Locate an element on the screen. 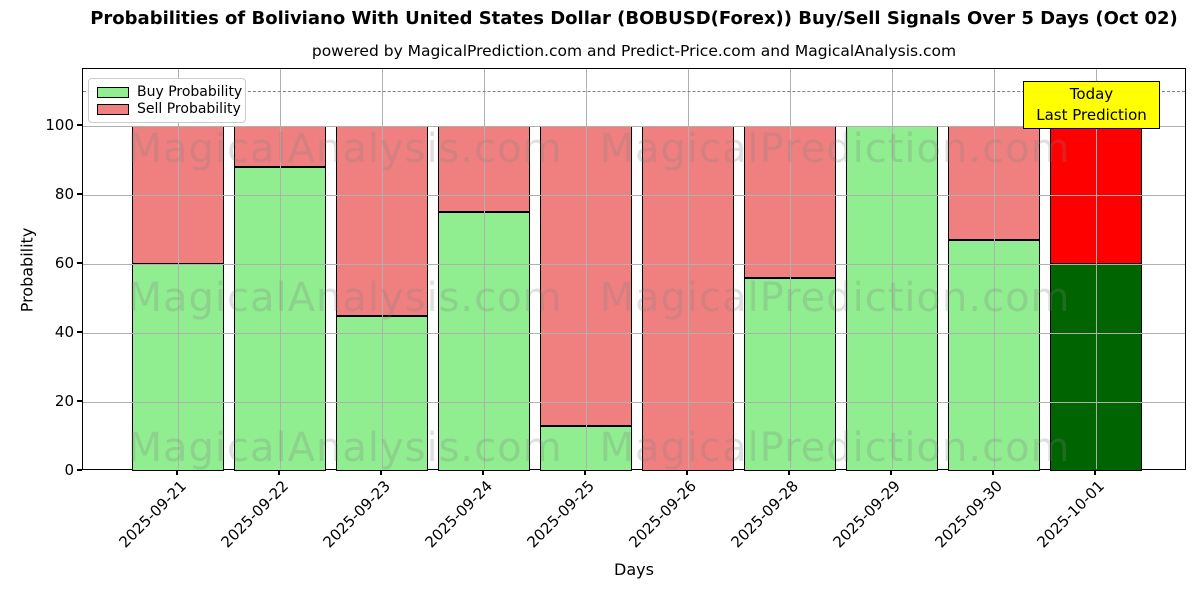  annotation-line-last-prediction: Last Prediction is located at coordinates (1091, 115).